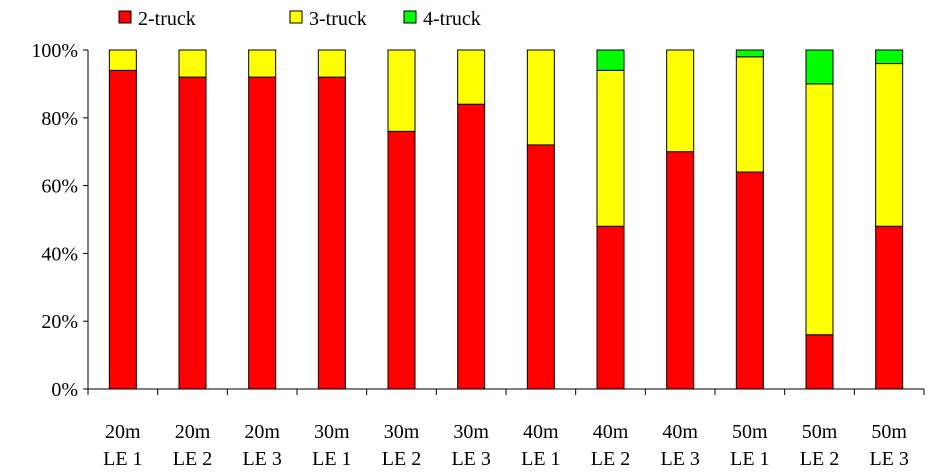 This screenshot has width=941, height=472. What do you see at coordinates (296, 17) in the screenshot?
I see `legend-swatch-3-truck` at bounding box center [296, 17].